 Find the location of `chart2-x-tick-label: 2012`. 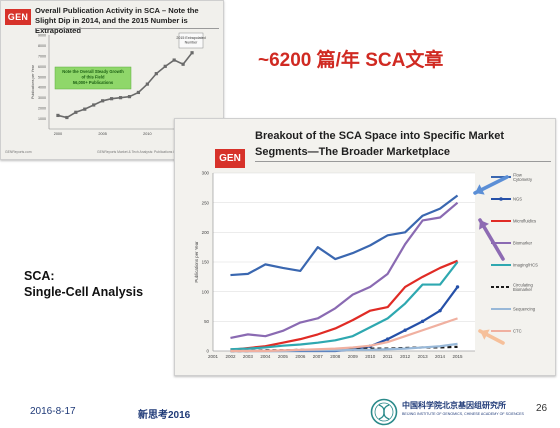

chart2-x-tick-label: 2012 is located at coordinates (405, 356).